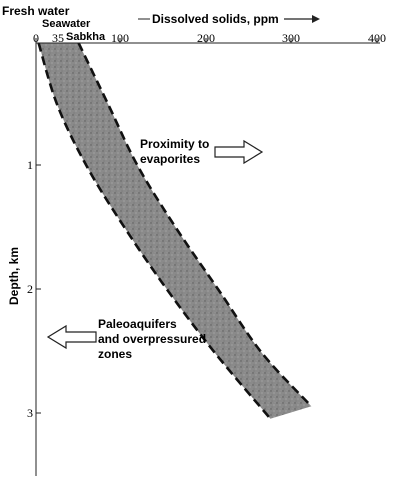  What do you see at coordinates (170, 159) in the screenshot?
I see `proximity-label-line2: evaporites` at bounding box center [170, 159].